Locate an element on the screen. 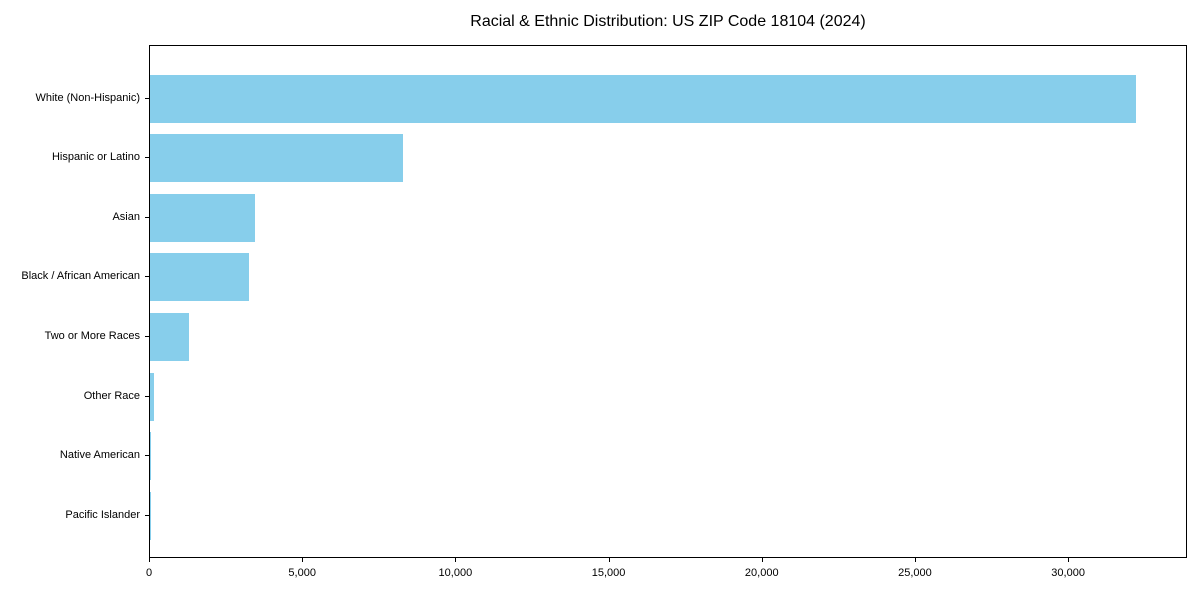 The width and height of the screenshot is (1200, 600). x-tick-label: 25,000 is located at coordinates (915, 573).